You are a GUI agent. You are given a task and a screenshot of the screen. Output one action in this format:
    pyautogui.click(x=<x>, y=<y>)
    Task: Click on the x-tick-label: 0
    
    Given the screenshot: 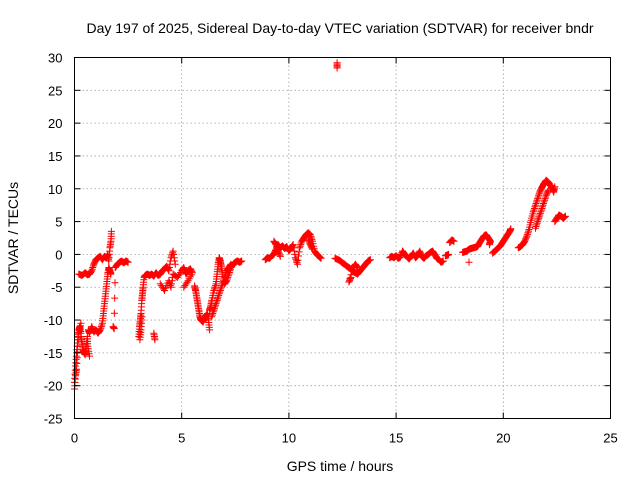 What is the action you would take?
    pyautogui.click(x=74, y=438)
    